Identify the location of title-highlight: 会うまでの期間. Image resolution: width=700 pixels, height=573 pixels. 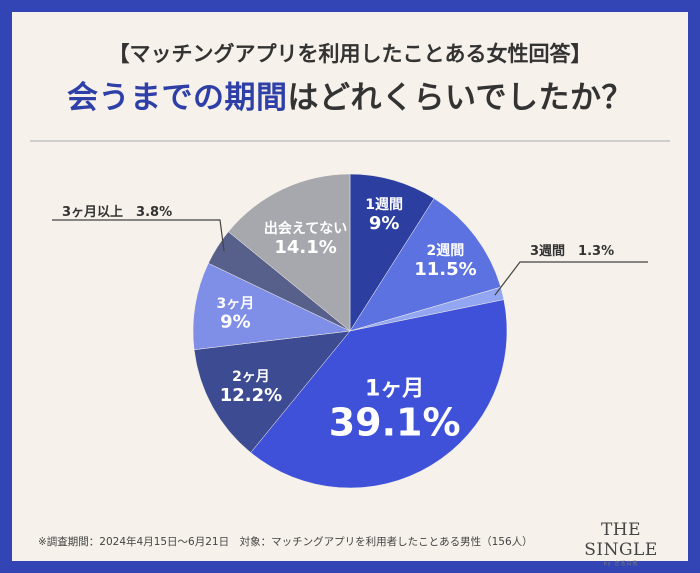
(177, 98).